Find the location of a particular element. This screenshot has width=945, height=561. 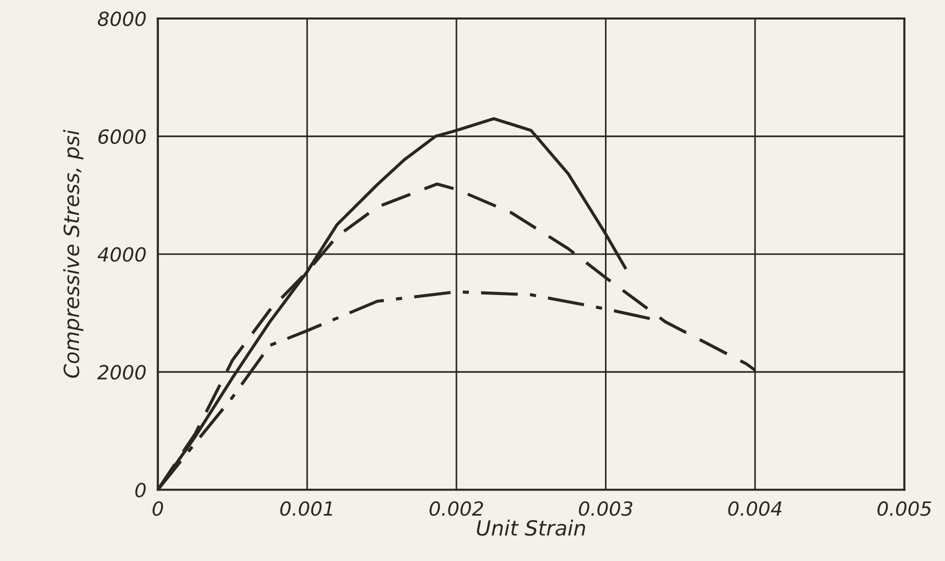

x-tick-label: 0.004 is located at coordinates (755, 508).